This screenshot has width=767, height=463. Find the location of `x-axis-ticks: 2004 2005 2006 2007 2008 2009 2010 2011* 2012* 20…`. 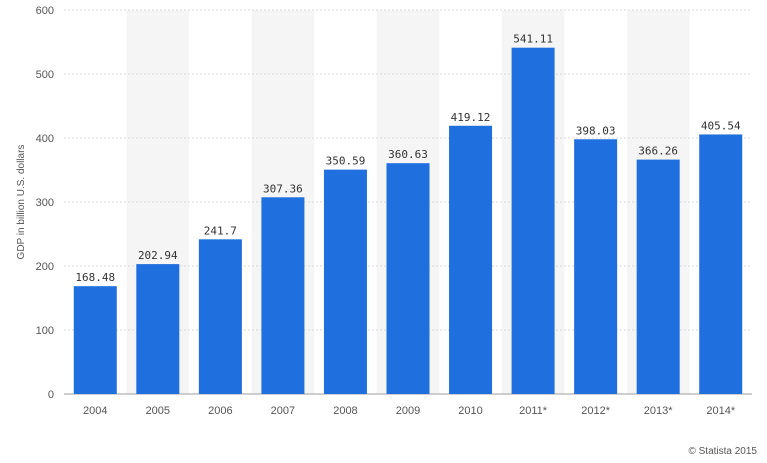

x-axis-ticks: 2004 2005 2006 2007 2008 2009 2010 2011* 2012* 20… is located at coordinates (409, 411).